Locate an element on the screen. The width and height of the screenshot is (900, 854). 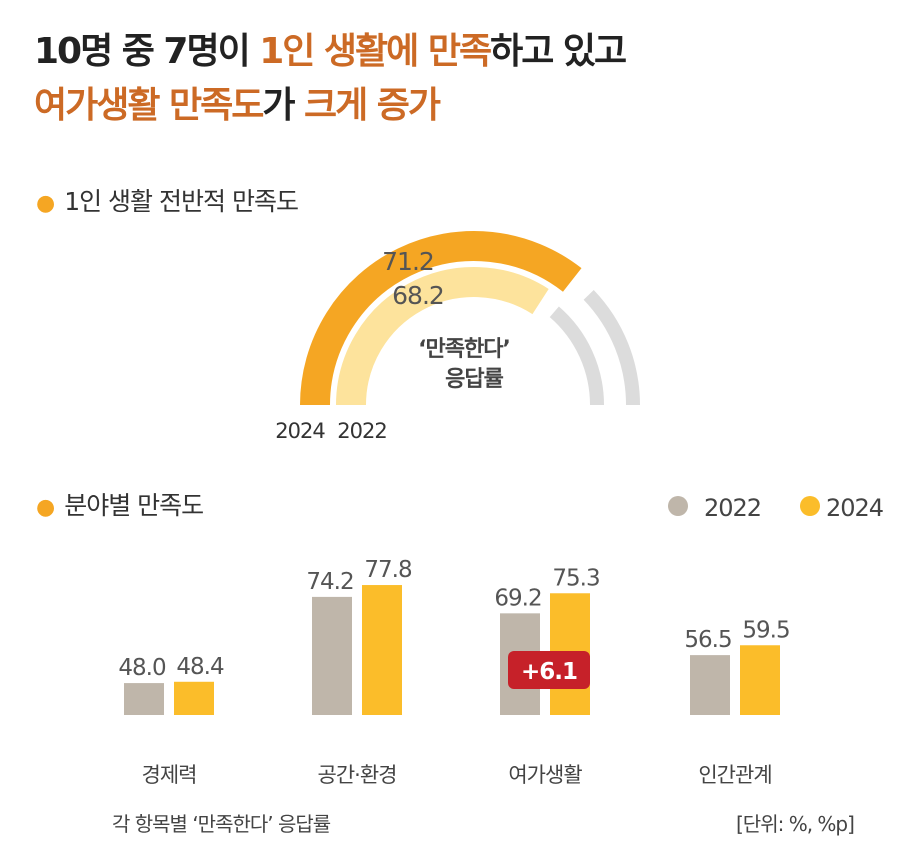
change-badge-text: +6.1 is located at coordinates (549, 672).